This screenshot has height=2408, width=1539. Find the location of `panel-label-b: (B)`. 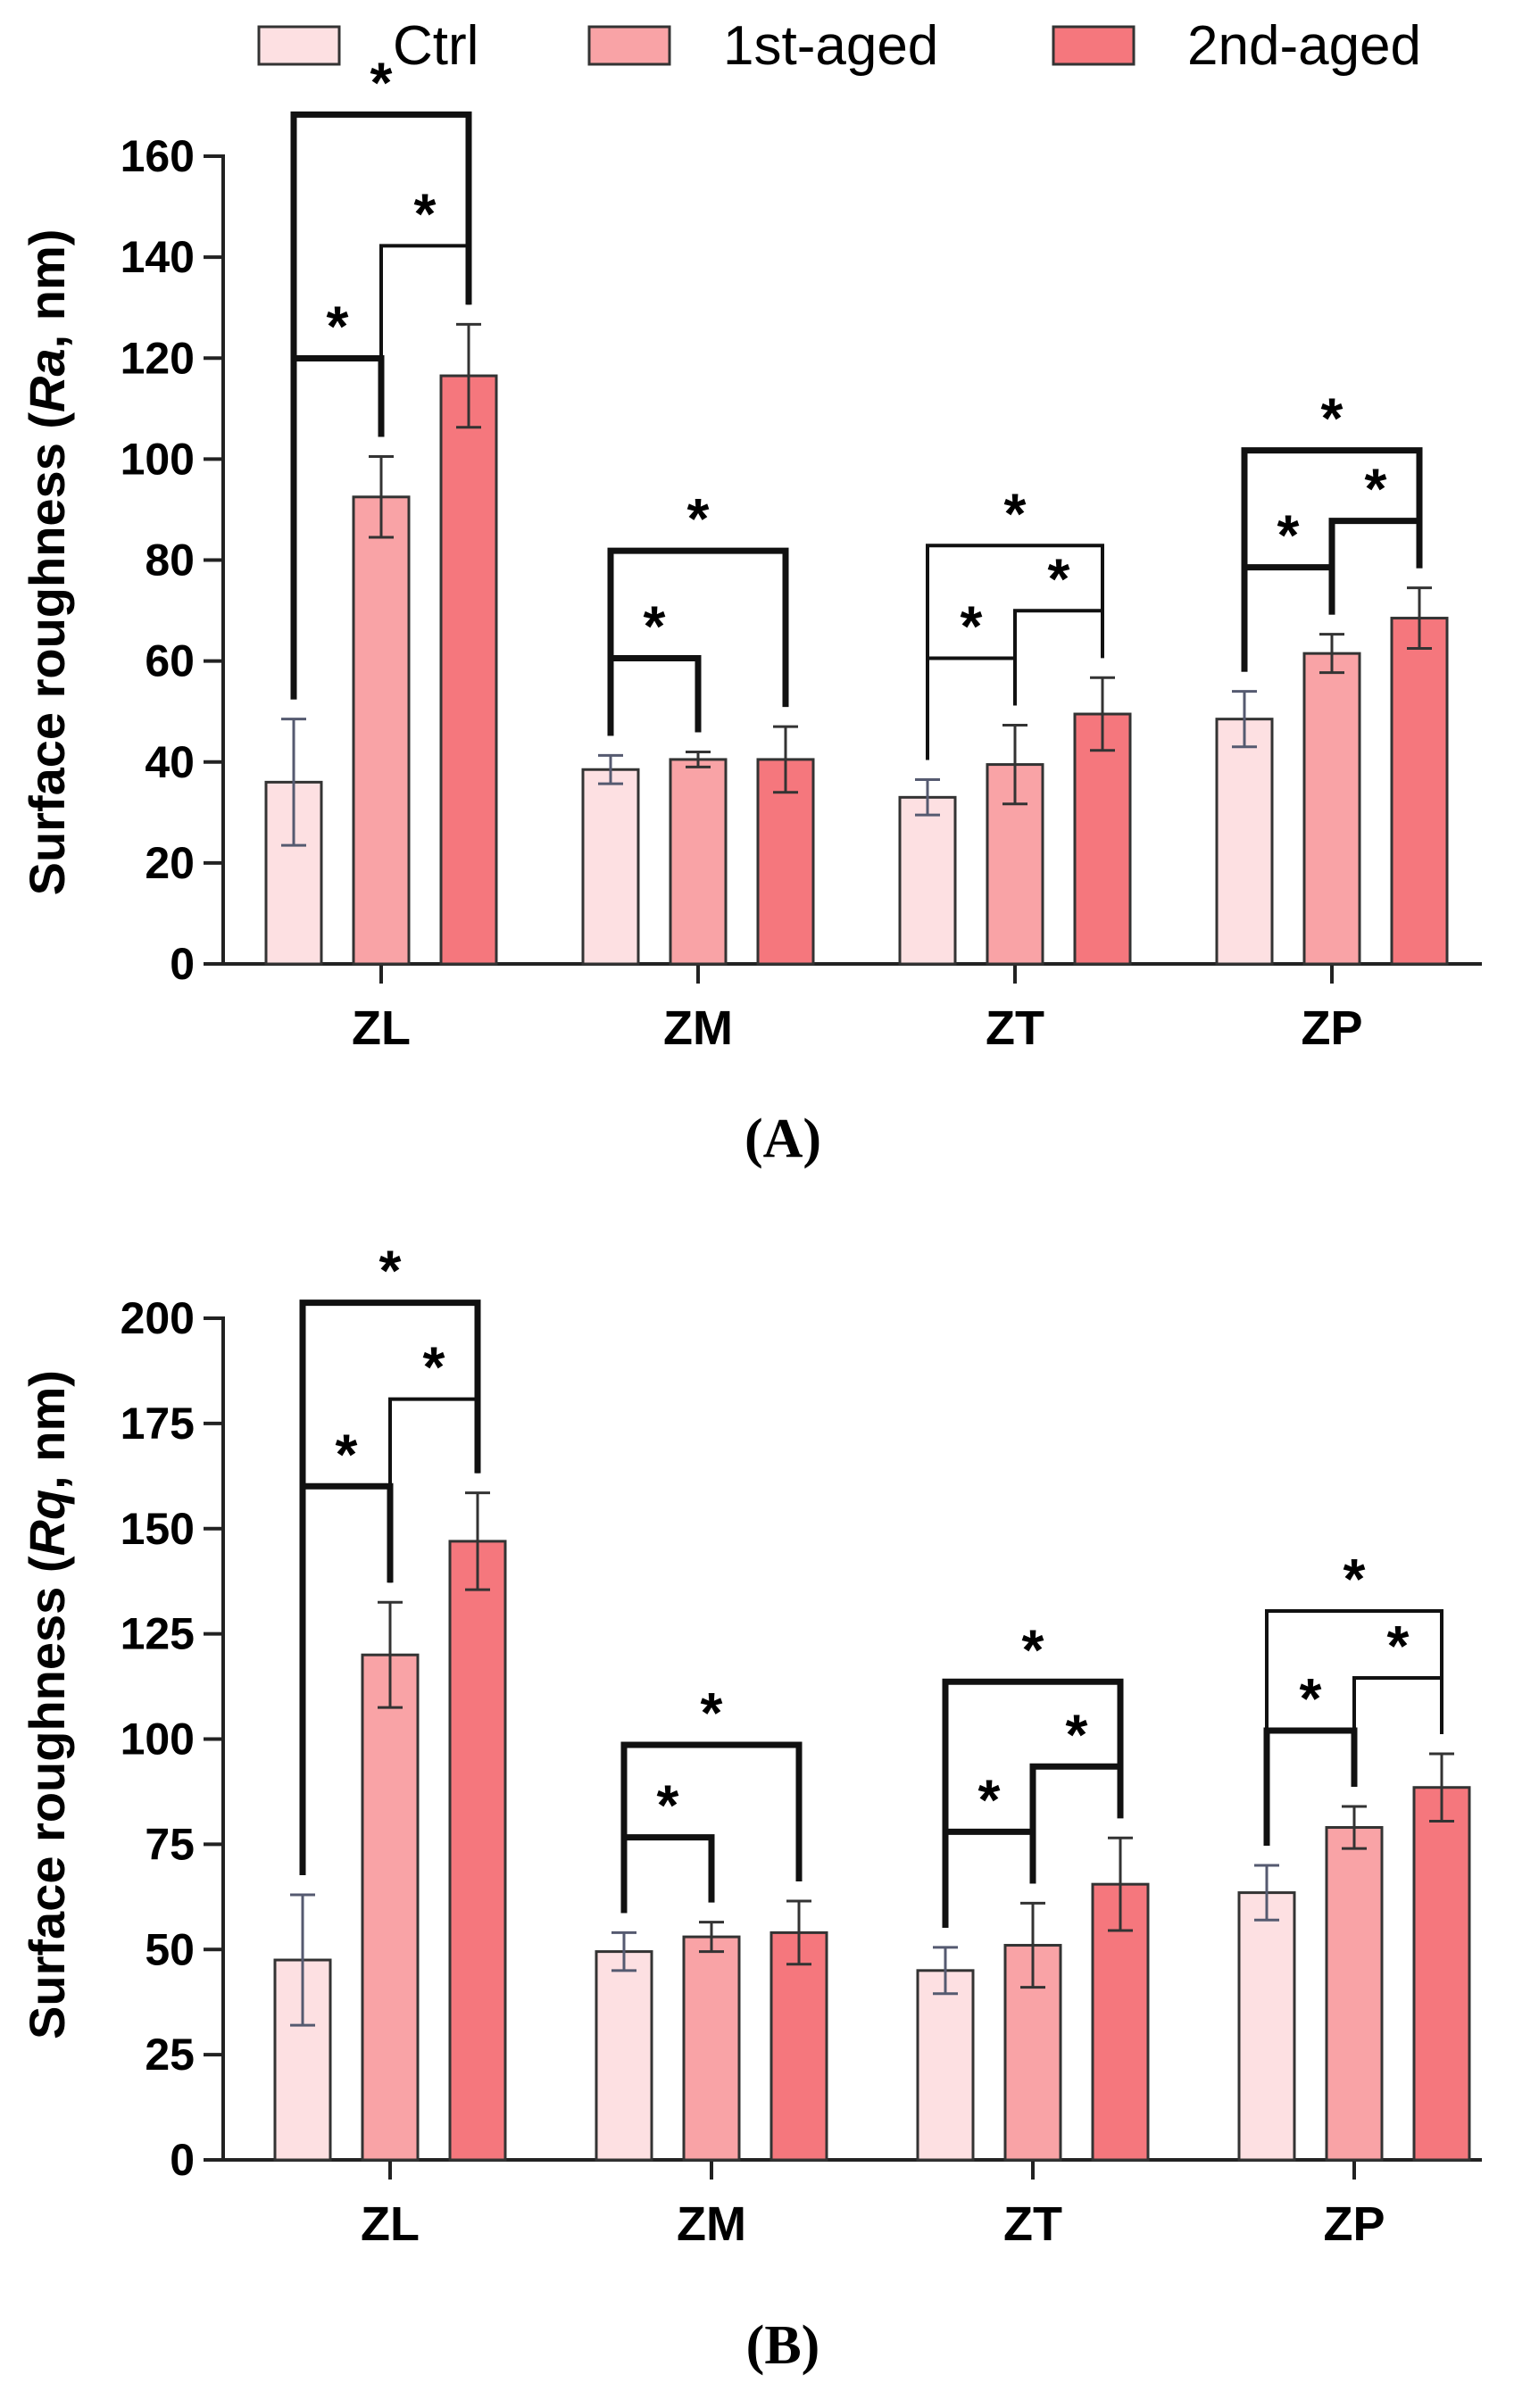

panel-label-b: (B) is located at coordinates (783, 2345).